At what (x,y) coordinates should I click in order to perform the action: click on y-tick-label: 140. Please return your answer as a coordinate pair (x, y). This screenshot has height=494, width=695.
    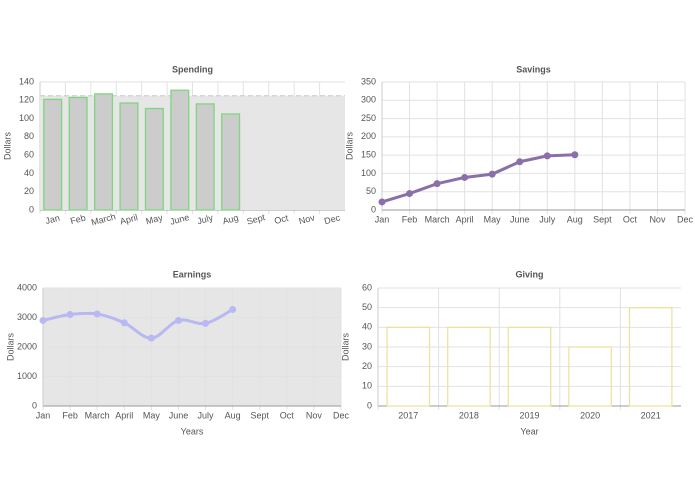
    Looking at the image, I should click on (26, 81).